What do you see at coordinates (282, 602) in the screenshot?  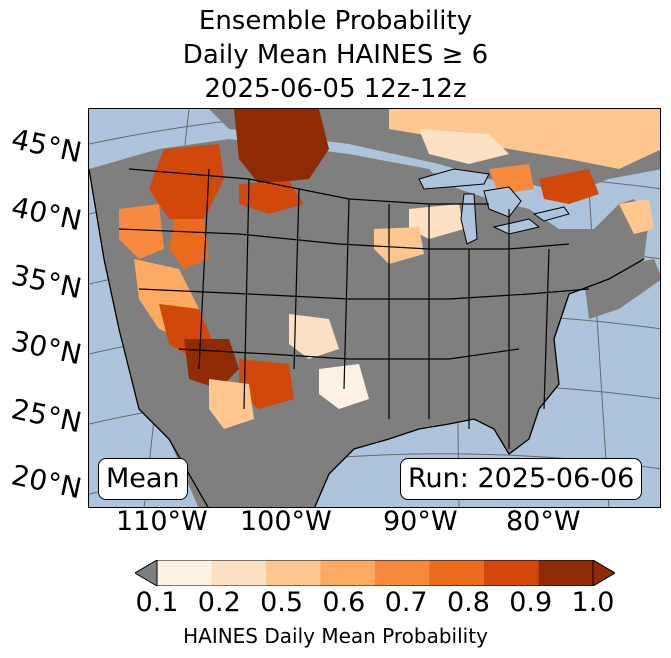 I see `colorbar-tick-label: 0.5` at bounding box center [282, 602].